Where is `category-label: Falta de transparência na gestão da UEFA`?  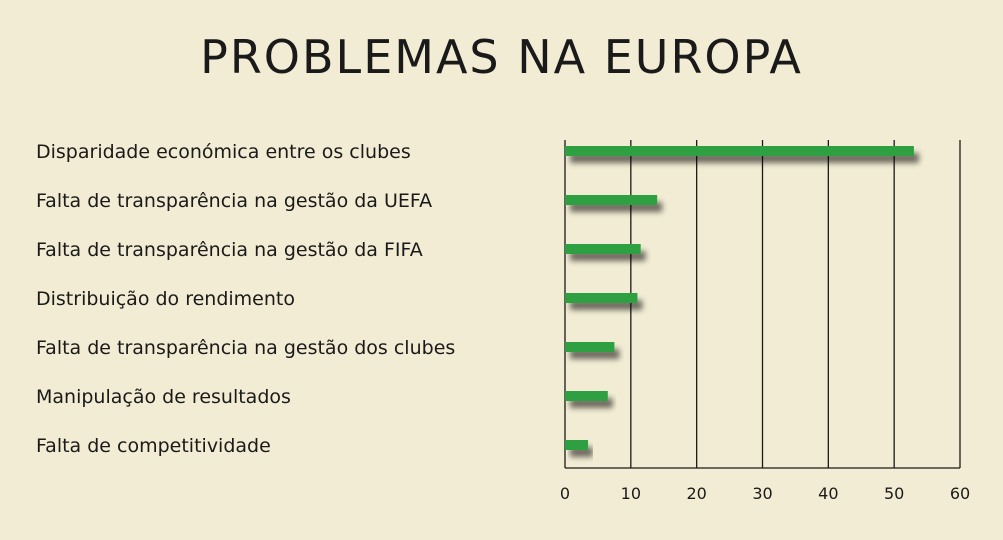 category-label: Falta de transparência na gestão da UEFA is located at coordinates (234, 201).